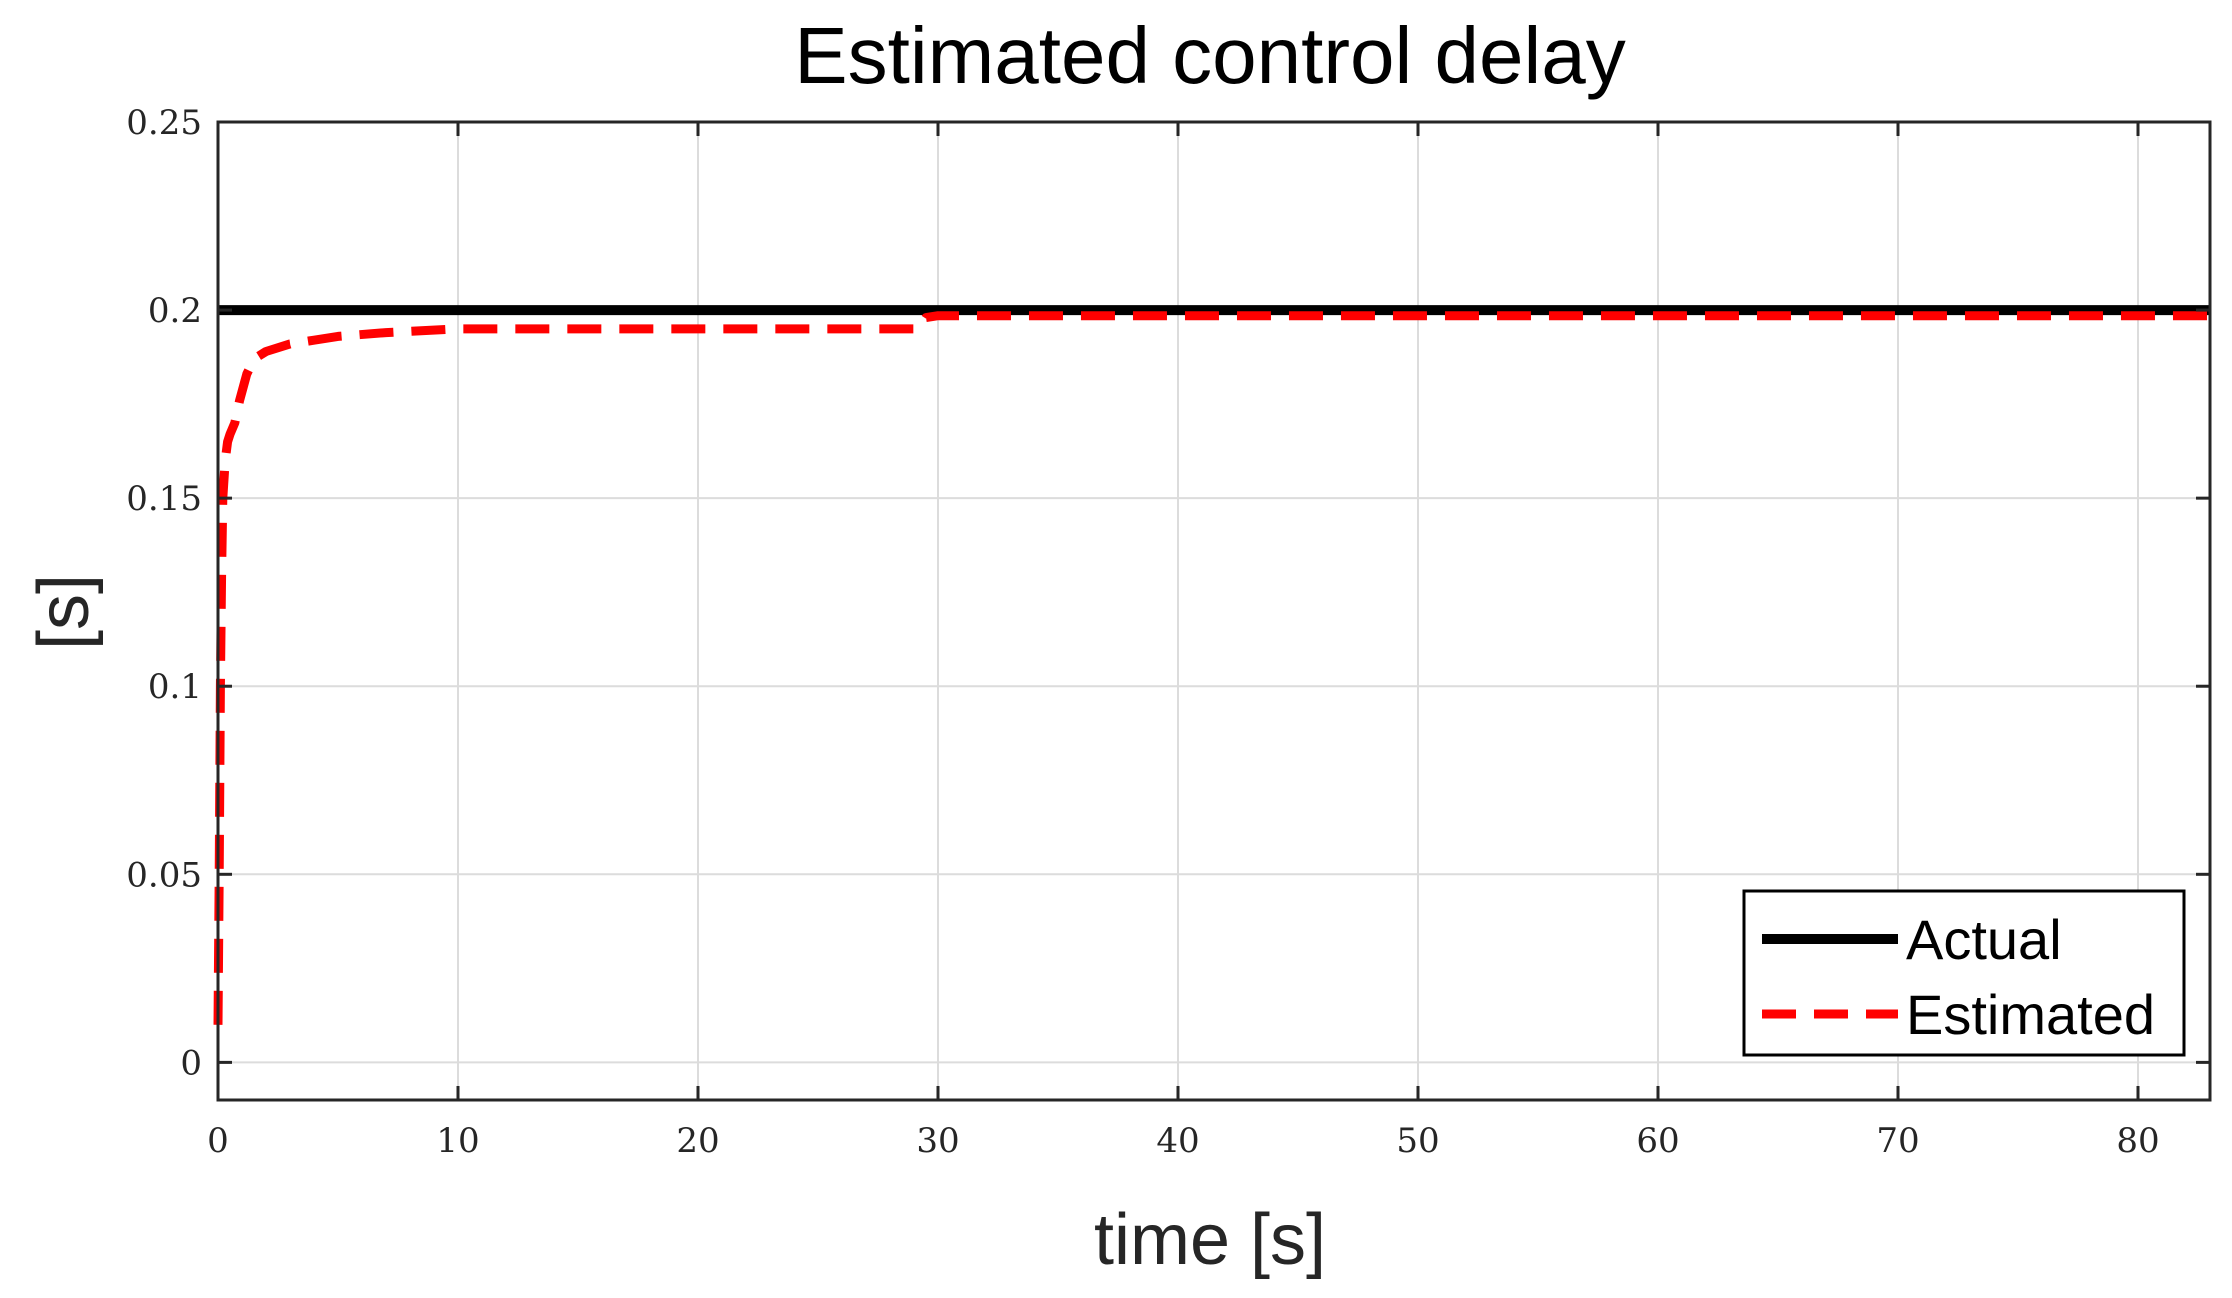  I want to click on x-tick-label: 0, so click(218, 1141).